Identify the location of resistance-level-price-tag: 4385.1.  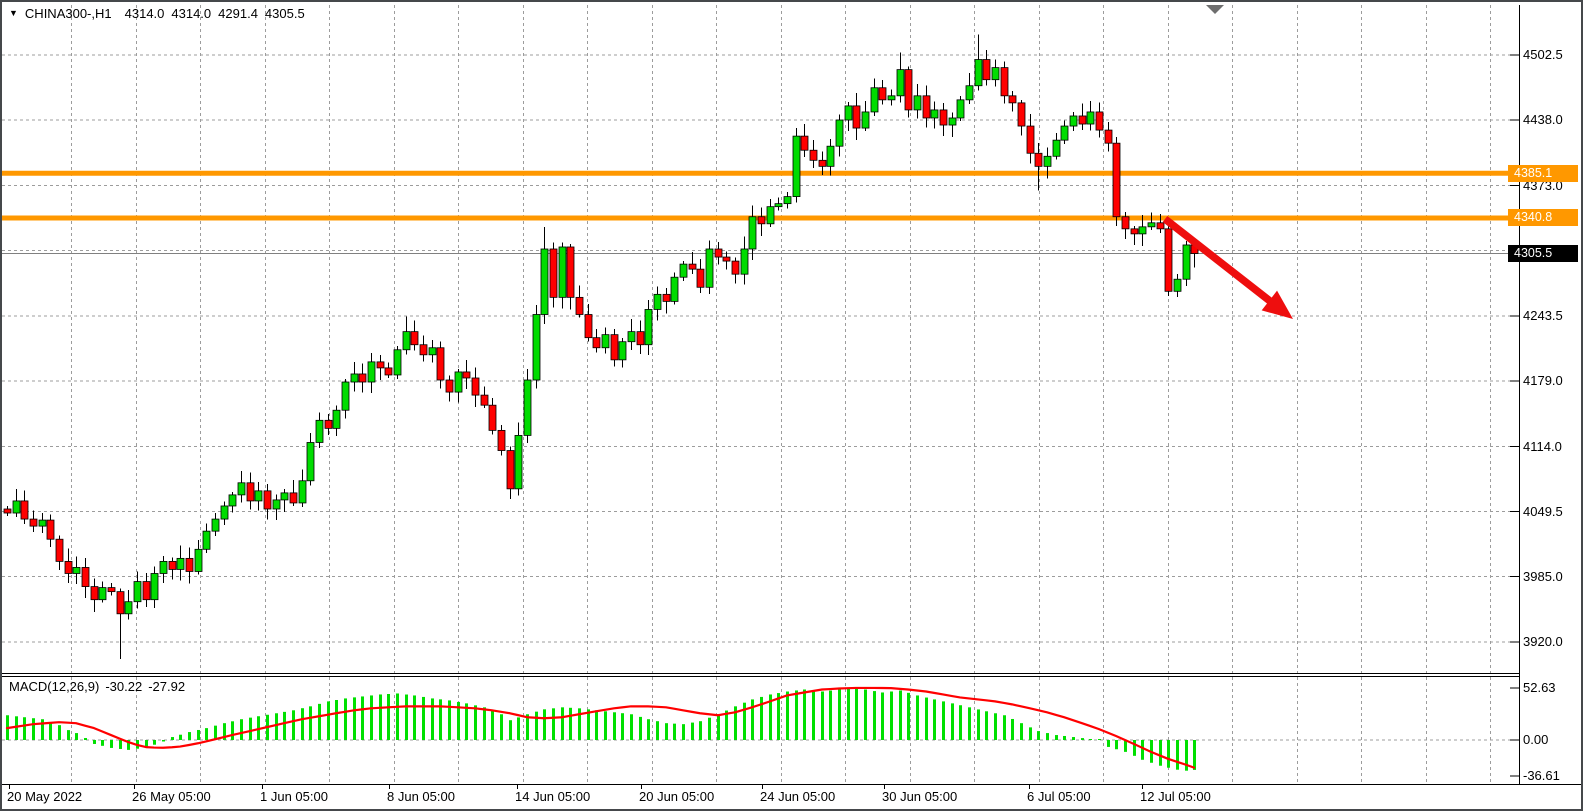
(1543, 173).